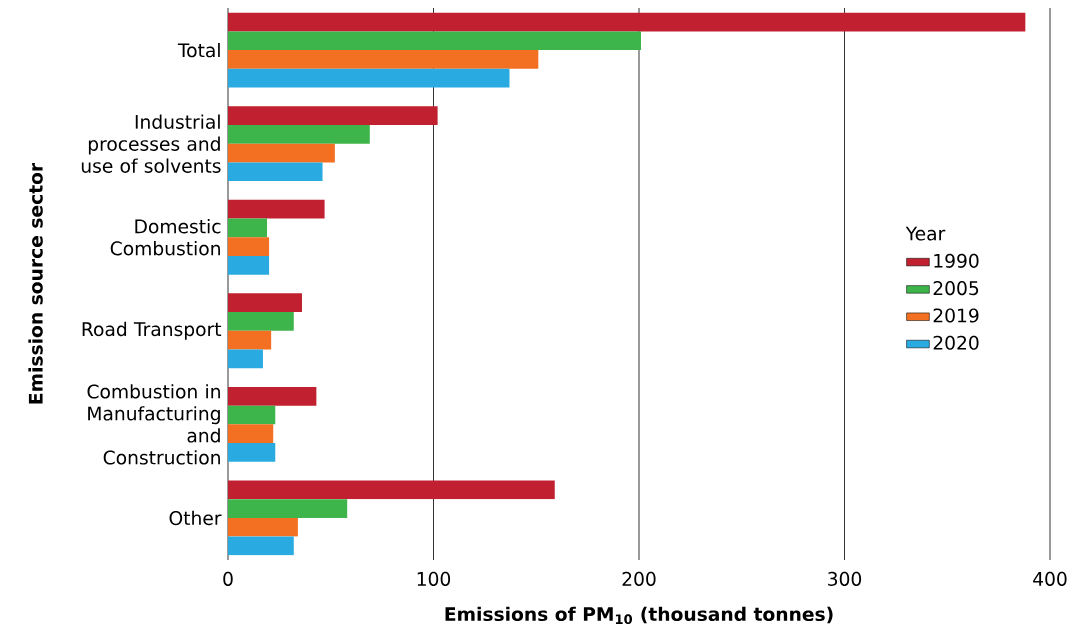 Image resolution: width=1078 pixels, height=644 pixels. What do you see at coordinates (956, 315) in the screenshot?
I see `legend-label: 2019` at bounding box center [956, 315].